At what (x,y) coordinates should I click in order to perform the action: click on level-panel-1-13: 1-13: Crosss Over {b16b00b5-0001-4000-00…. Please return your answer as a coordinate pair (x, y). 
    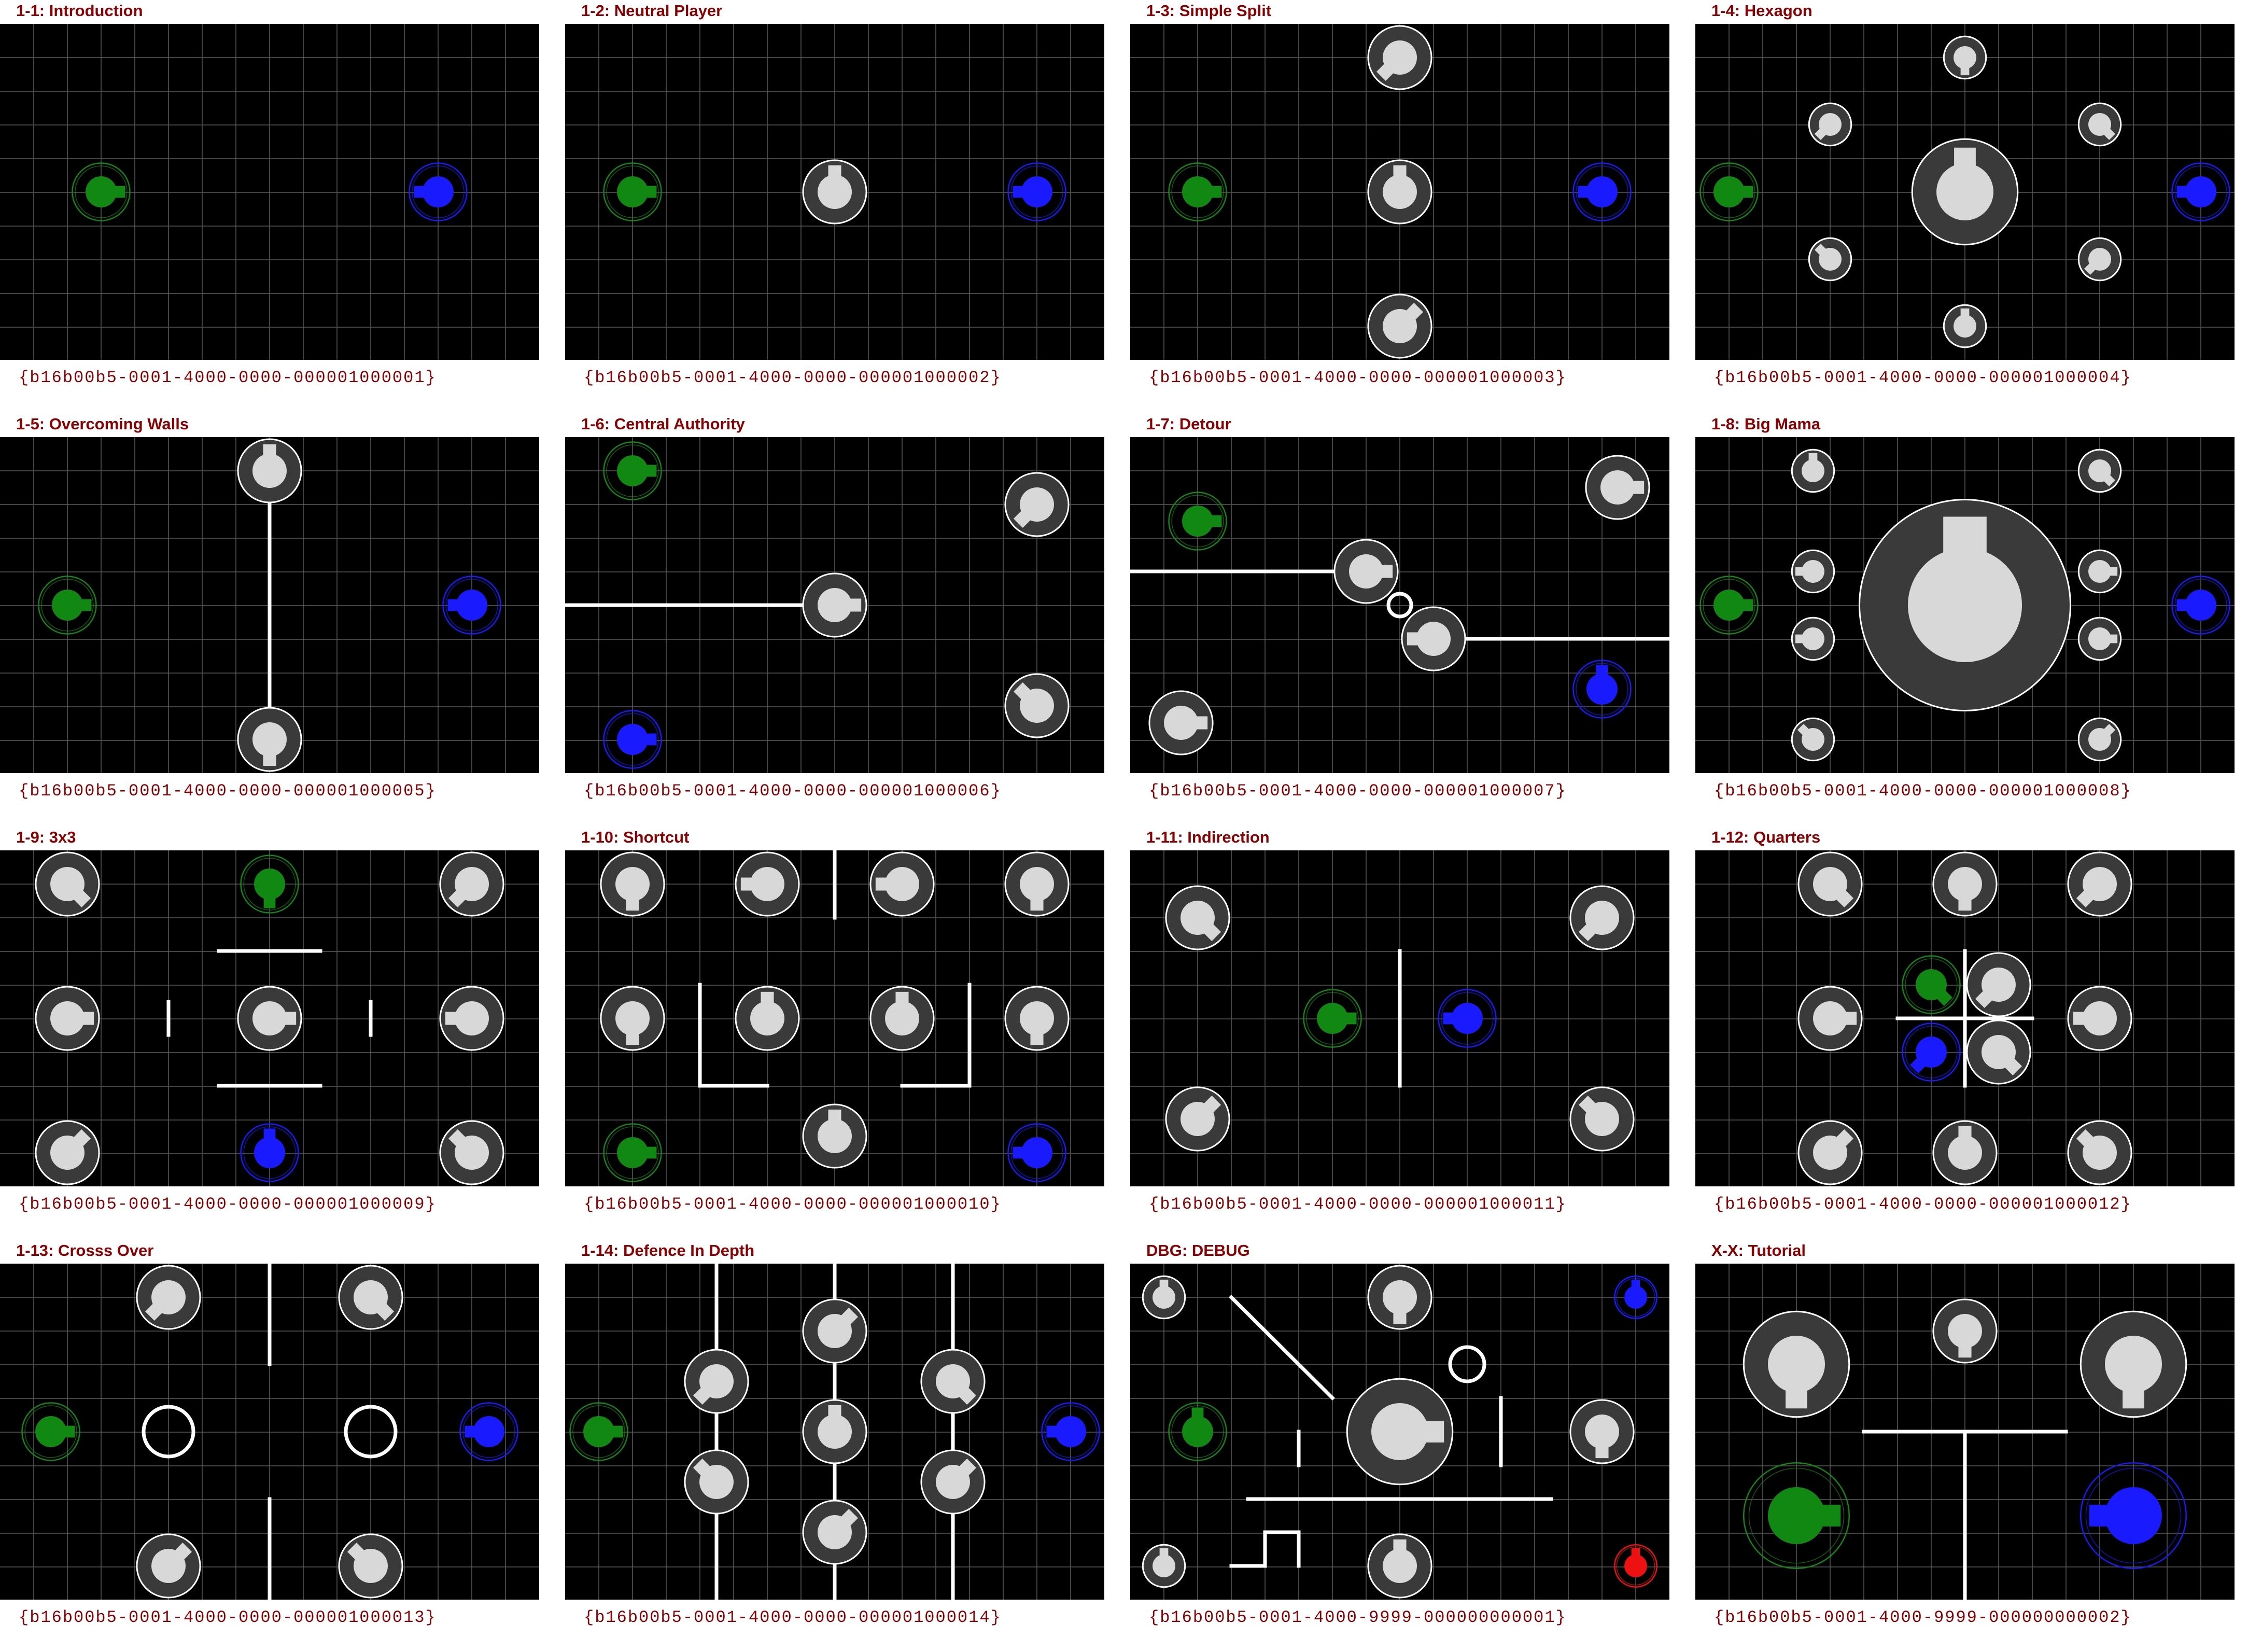
    Looking at the image, I should click on (269, 1446).